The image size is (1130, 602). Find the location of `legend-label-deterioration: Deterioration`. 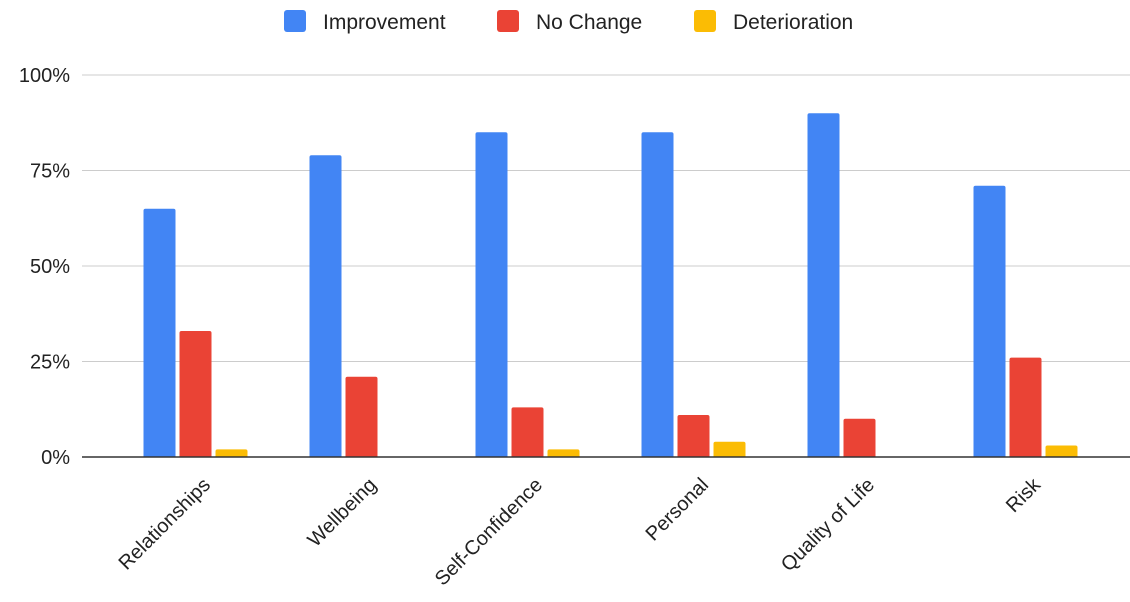

legend-label-deterioration: Deterioration is located at coordinates (793, 22).